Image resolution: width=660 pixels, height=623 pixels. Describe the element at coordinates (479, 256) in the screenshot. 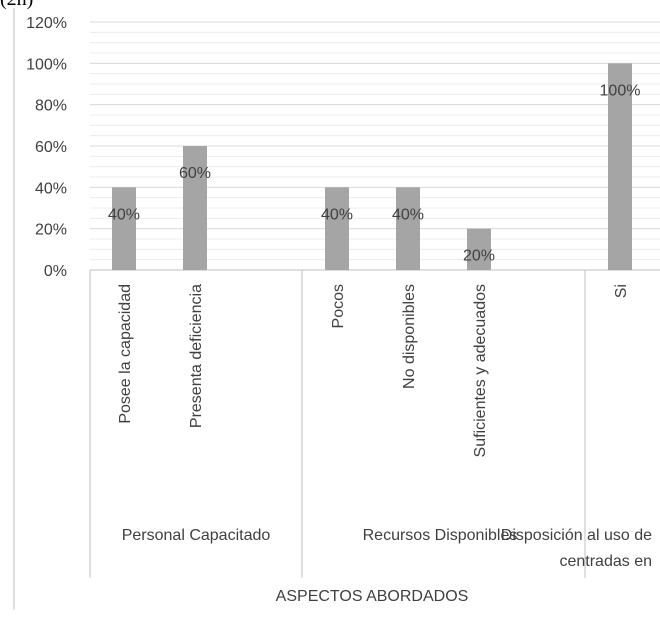

I see `data-label: 20%` at that location.